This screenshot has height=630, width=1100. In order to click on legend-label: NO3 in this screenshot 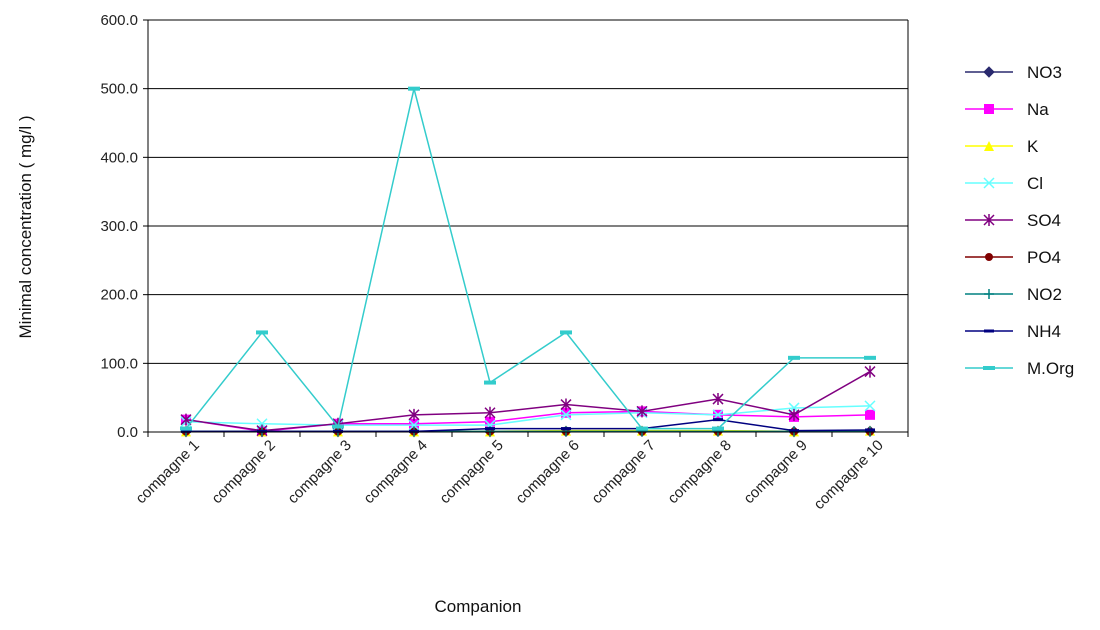, I will do `click(1044, 72)`.